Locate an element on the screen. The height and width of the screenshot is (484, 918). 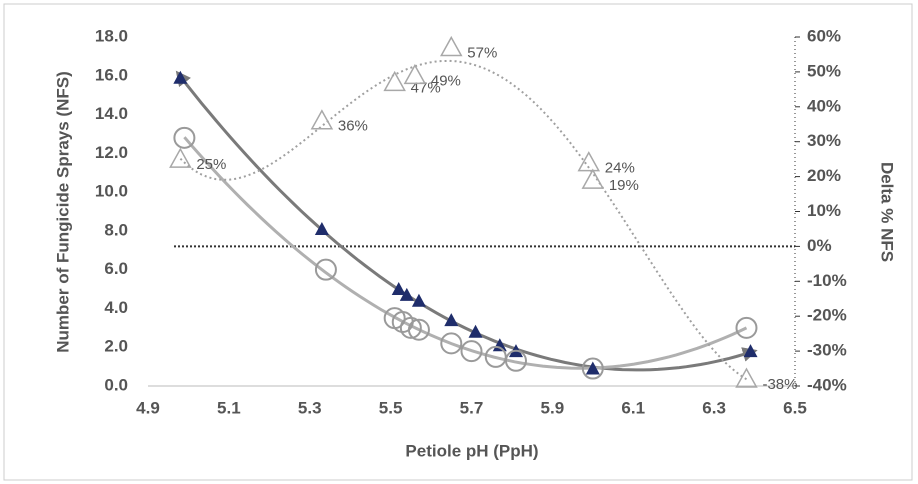
y-tick-label: 12.0 is located at coordinates (111, 152).